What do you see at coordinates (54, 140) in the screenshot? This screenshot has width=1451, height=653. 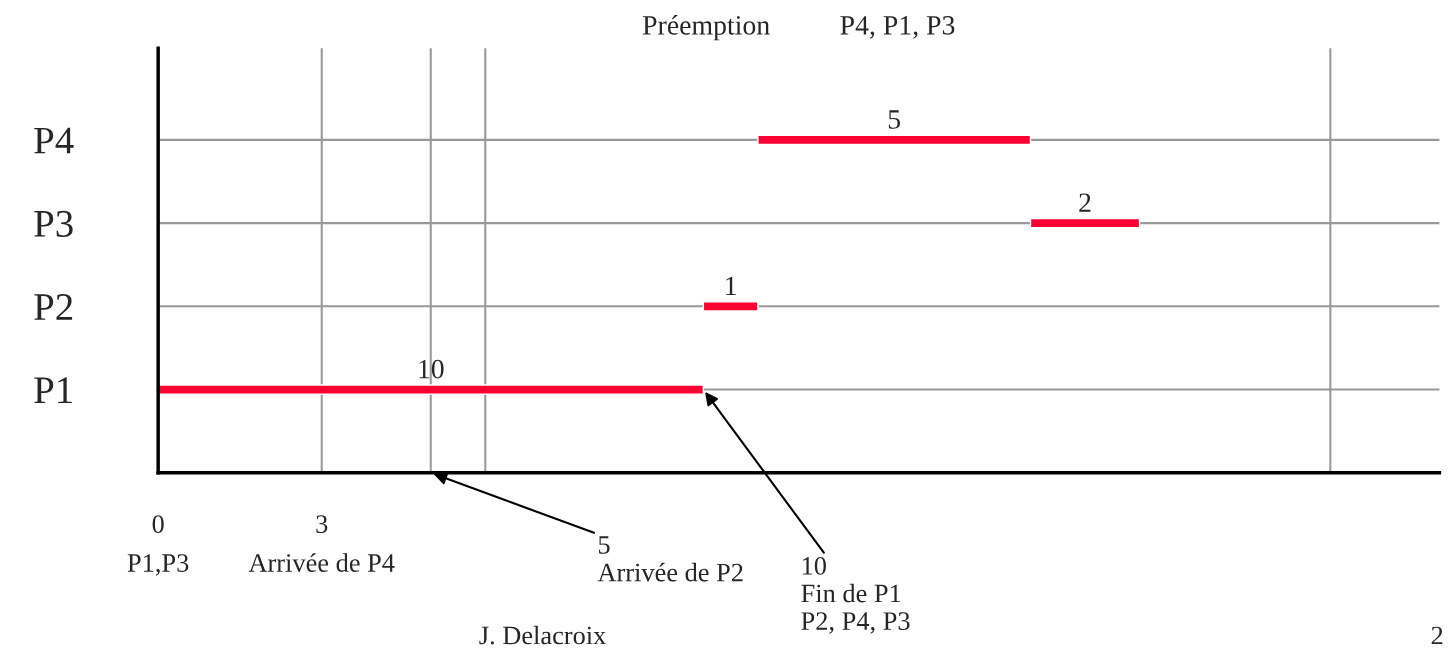 I see `y-tick-label: P4` at bounding box center [54, 140].